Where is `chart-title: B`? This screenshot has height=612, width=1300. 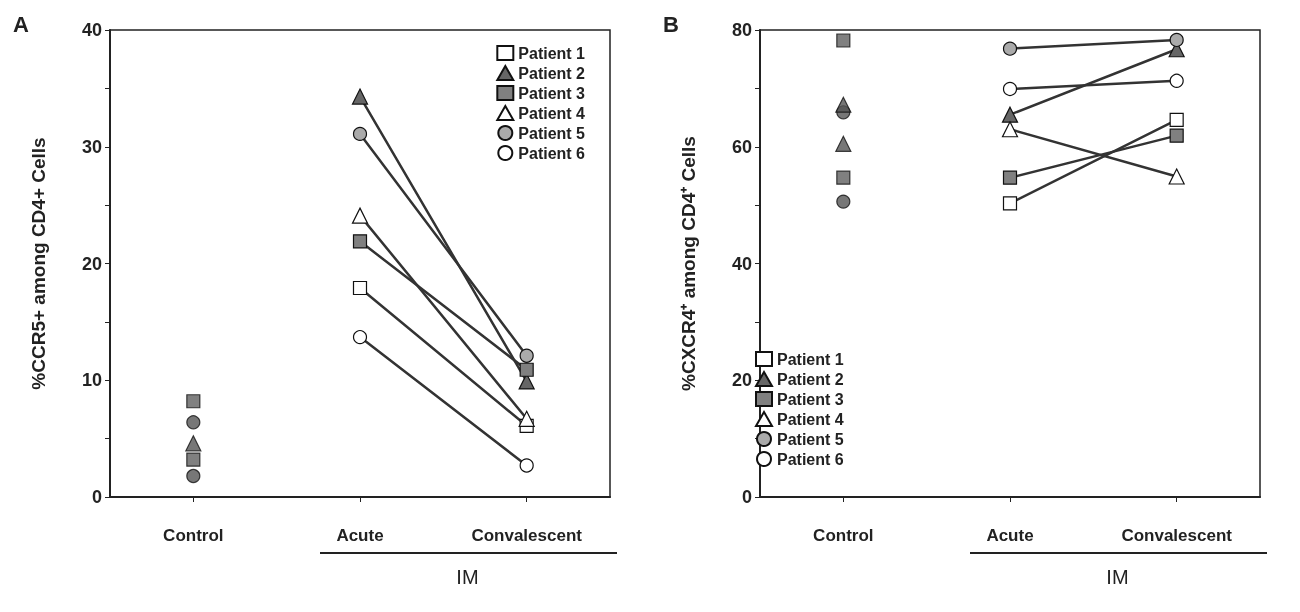
chart-title: B is located at coordinates (671, 24).